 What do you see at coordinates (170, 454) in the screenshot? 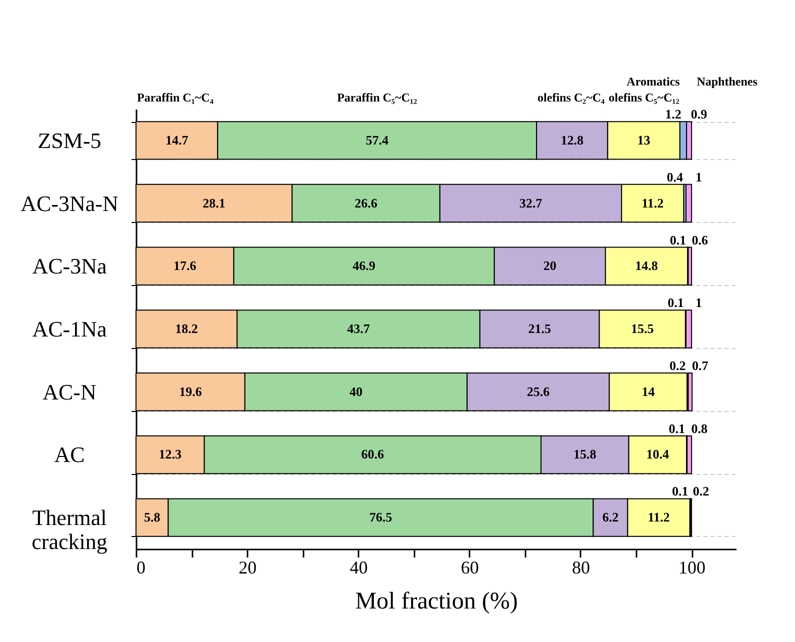
I see `data-label: 12.3` at bounding box center [170, 454].